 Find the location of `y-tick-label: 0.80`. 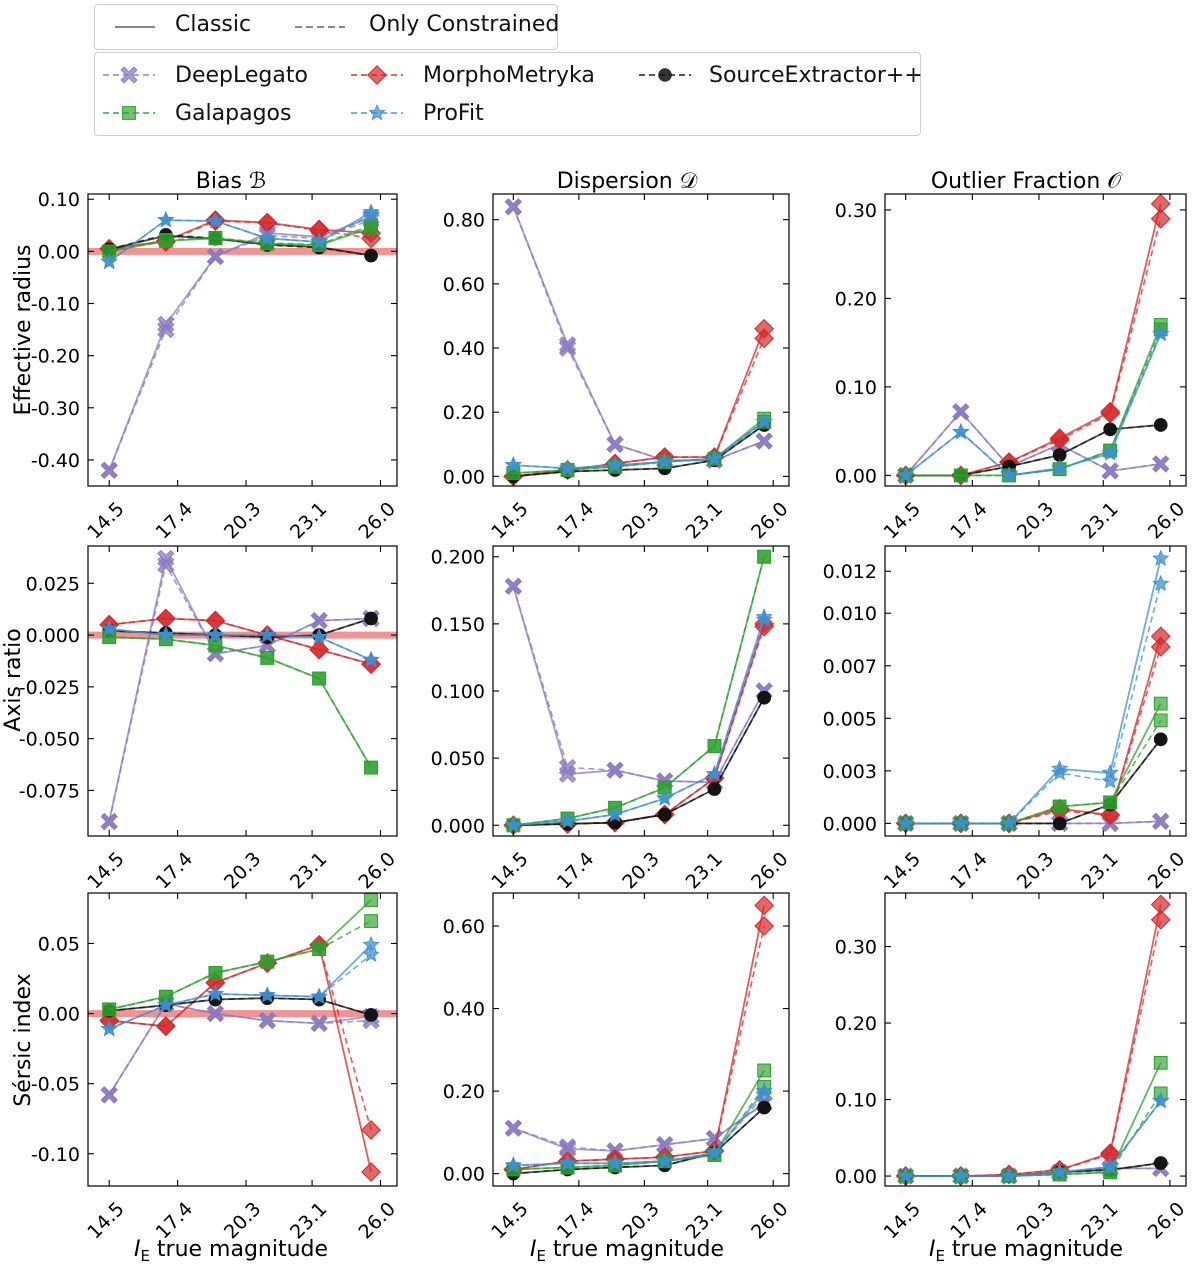

y-tick-label: 0.80 is located at coordinates (464, 221).